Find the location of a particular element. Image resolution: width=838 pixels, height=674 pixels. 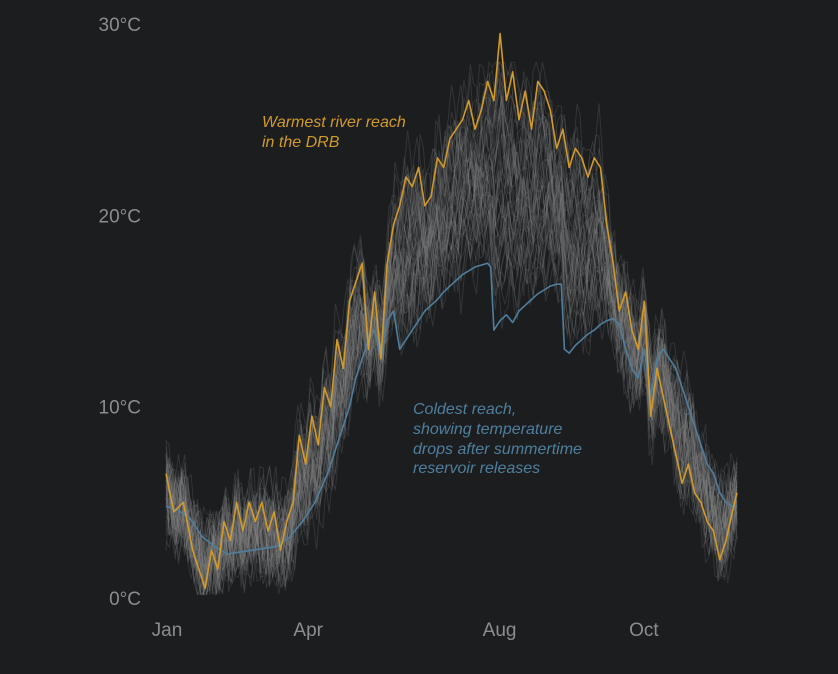

coldest-annotation-line-1: Coldest reach, is located at coordinates (464, 409).